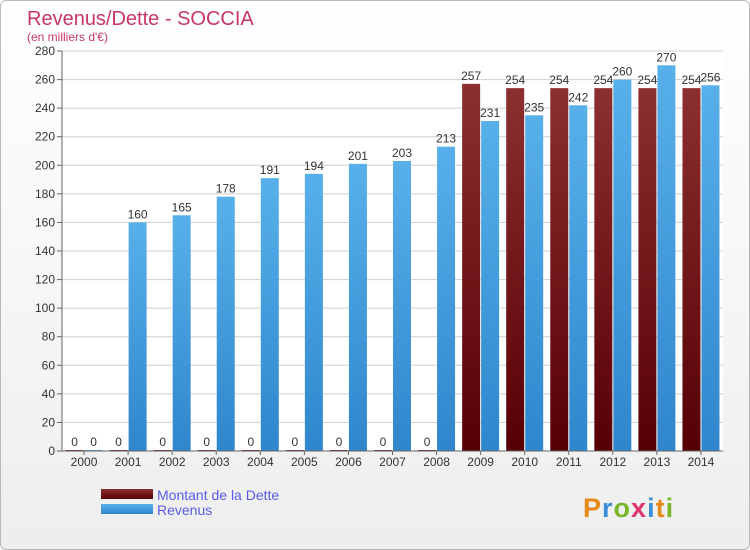 The image size is (750, 550). I want to click on proxiti-logo: Proxiti, so click(628, 508).